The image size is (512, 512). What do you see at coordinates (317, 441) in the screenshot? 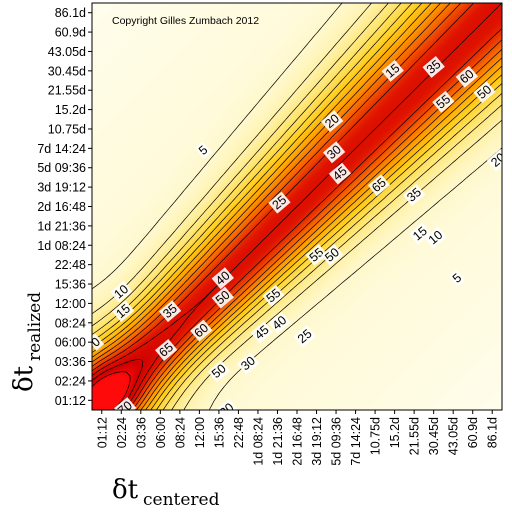
I see `x-tick-label: 3d 19:12` at bounding box center [317, 441].